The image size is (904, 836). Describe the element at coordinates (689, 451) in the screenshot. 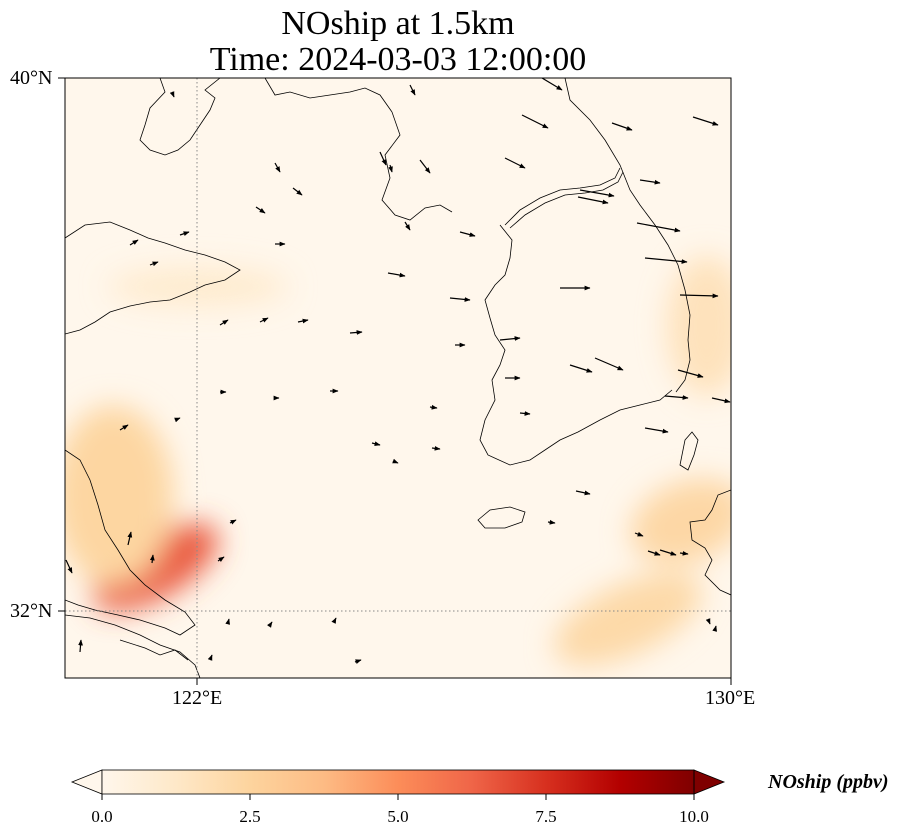

I see `tsushima` at that location.